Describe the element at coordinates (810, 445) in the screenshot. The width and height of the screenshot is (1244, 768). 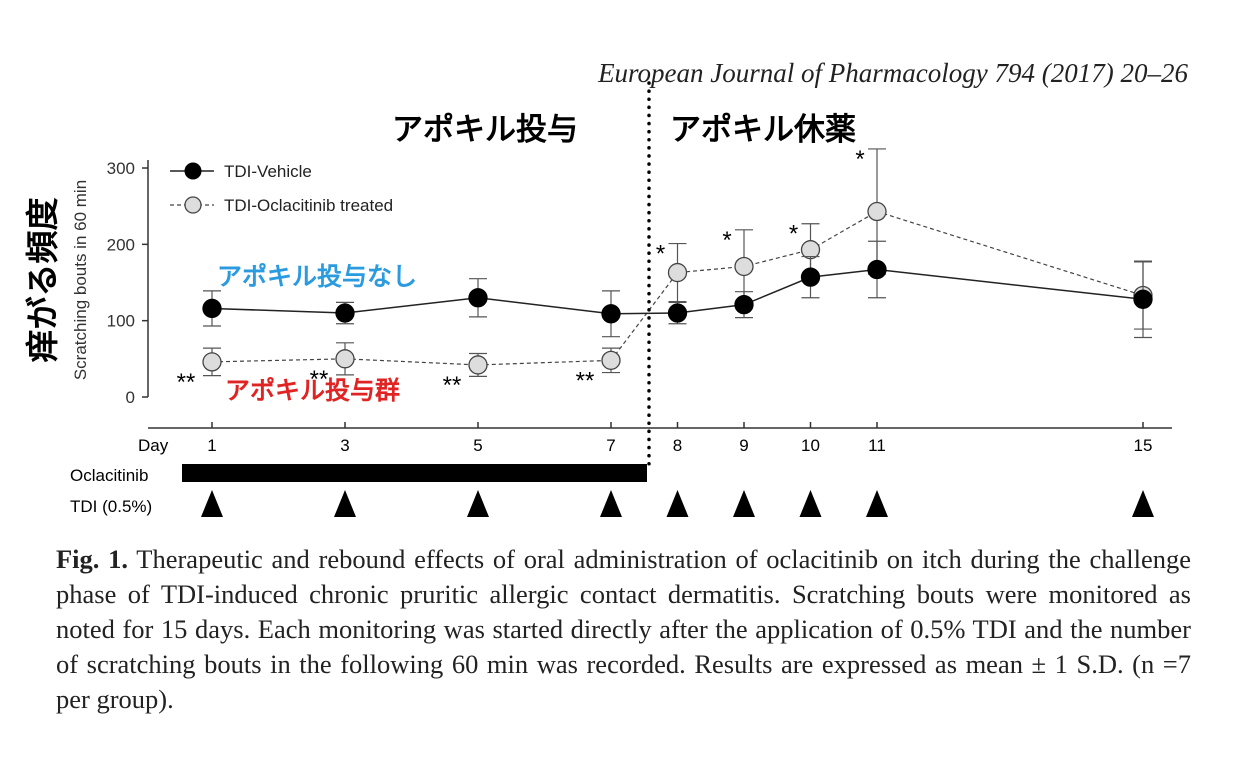
I see `x-tick-label: 10` at that location.